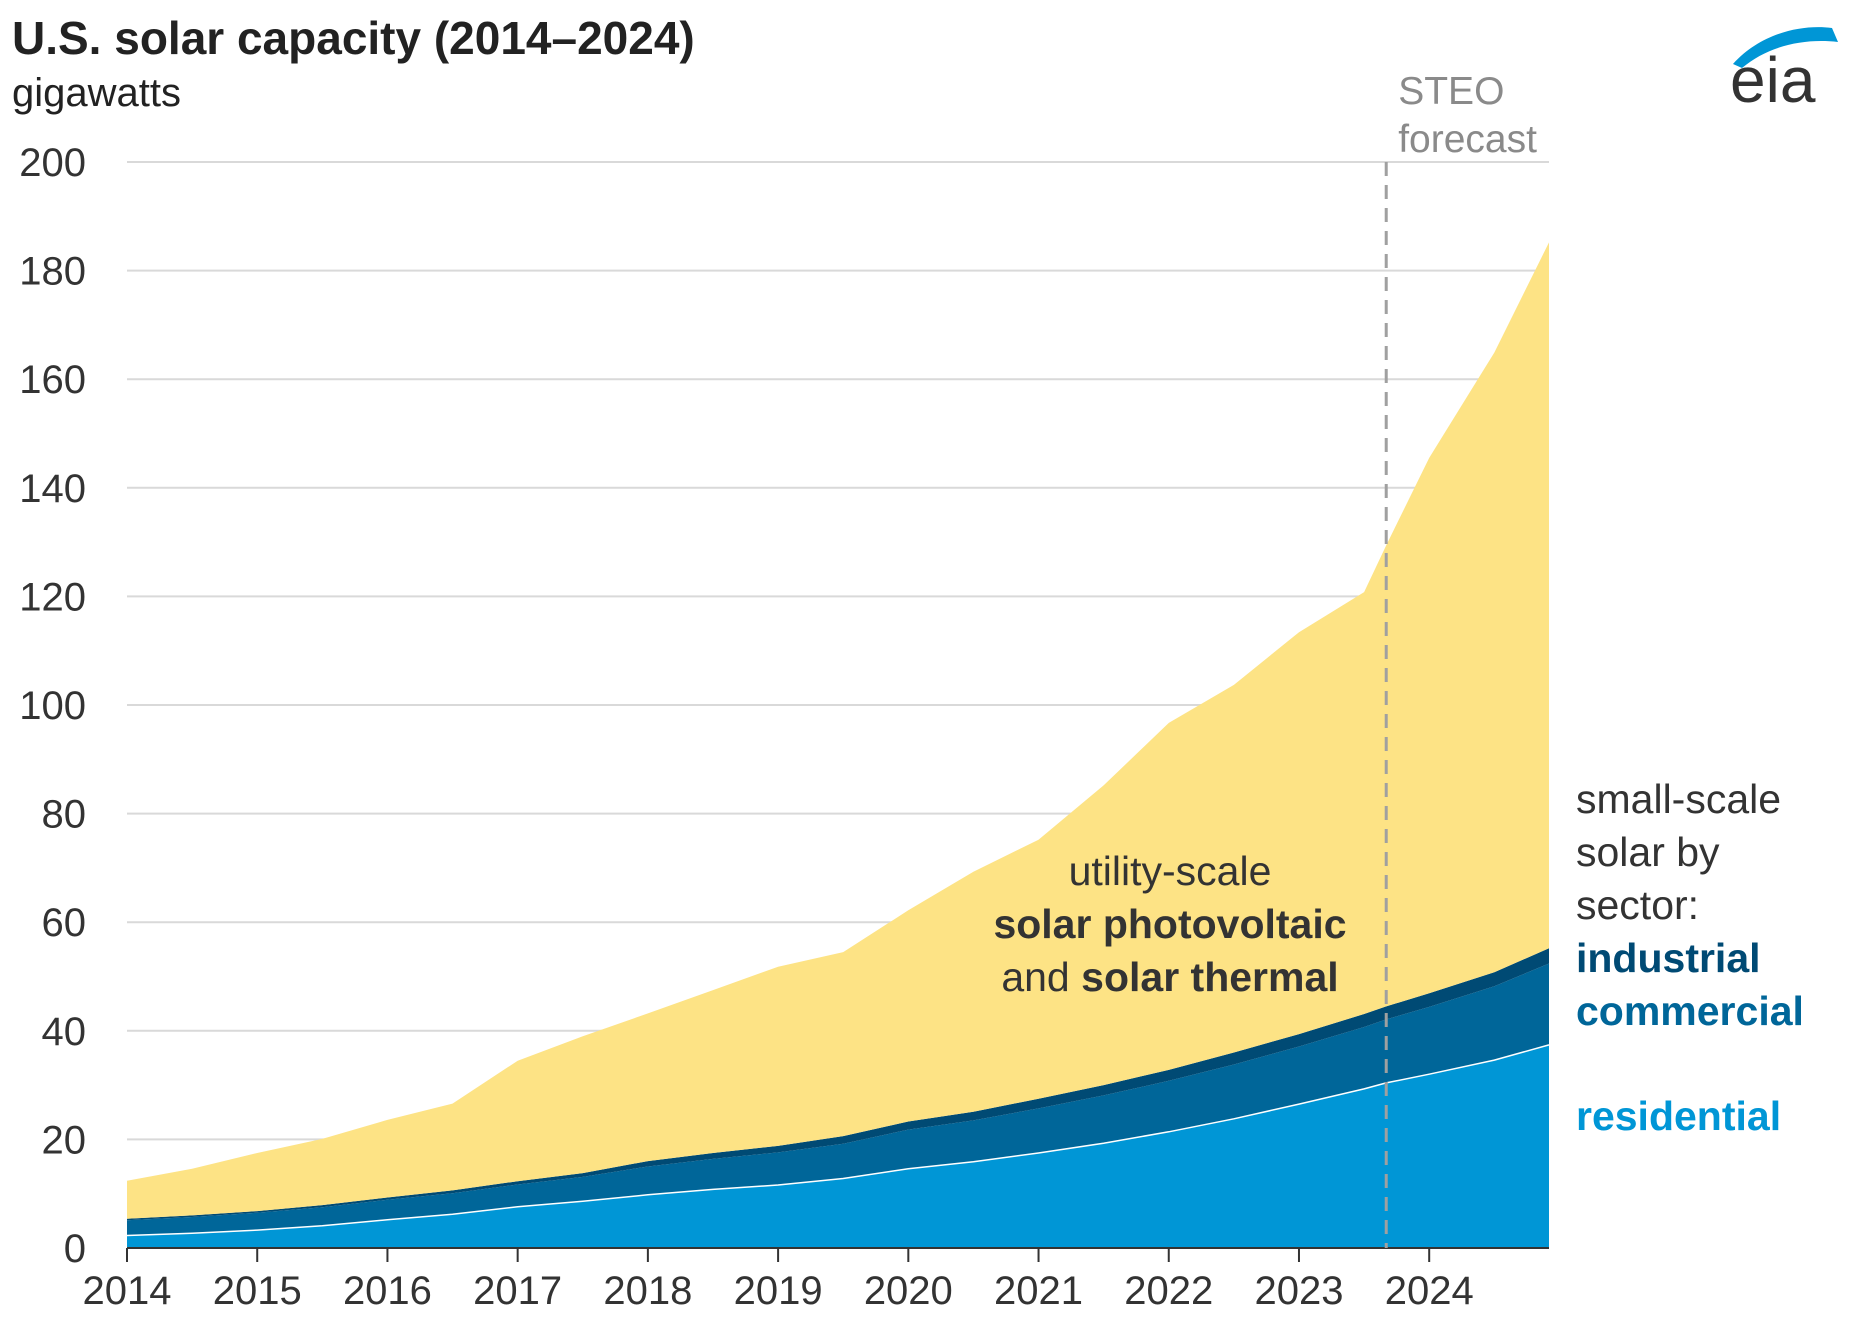 This screenshot has height=1321, width=1859. I want to click on utility-annotation-line-2: solar photovoltaic, so click(1169, 924).